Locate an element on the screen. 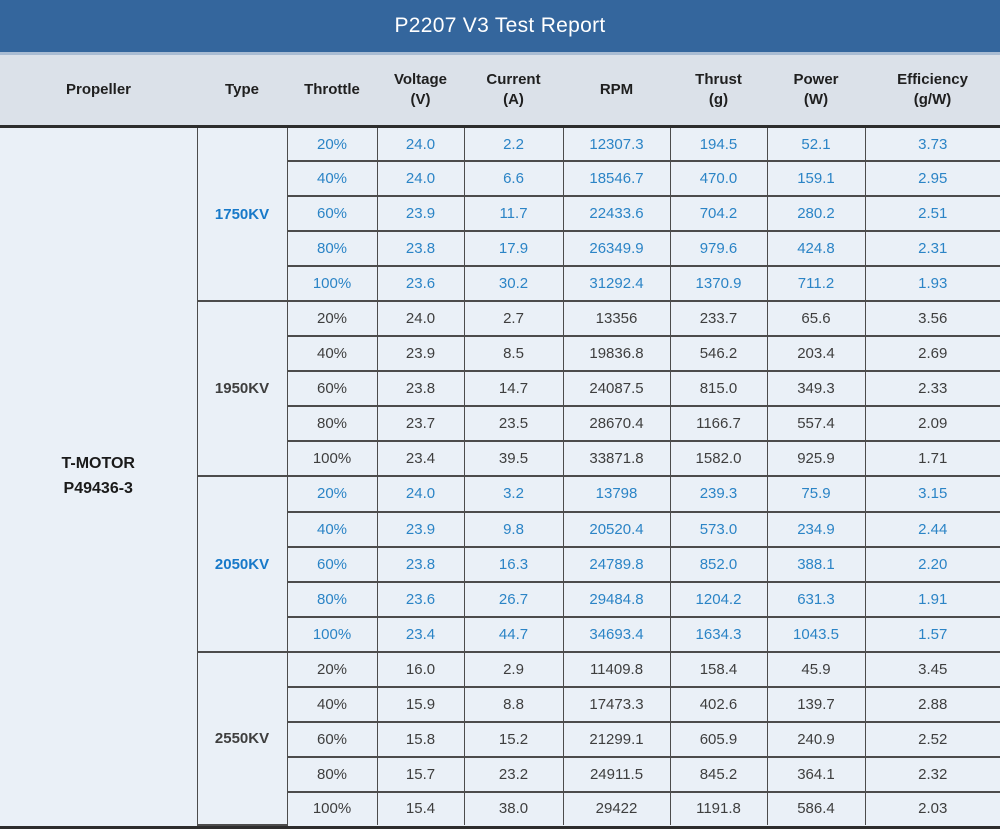 The width and height of the screenshot is (1000, 829). cell-power: 280.2 is located at coordinates (816, 214).